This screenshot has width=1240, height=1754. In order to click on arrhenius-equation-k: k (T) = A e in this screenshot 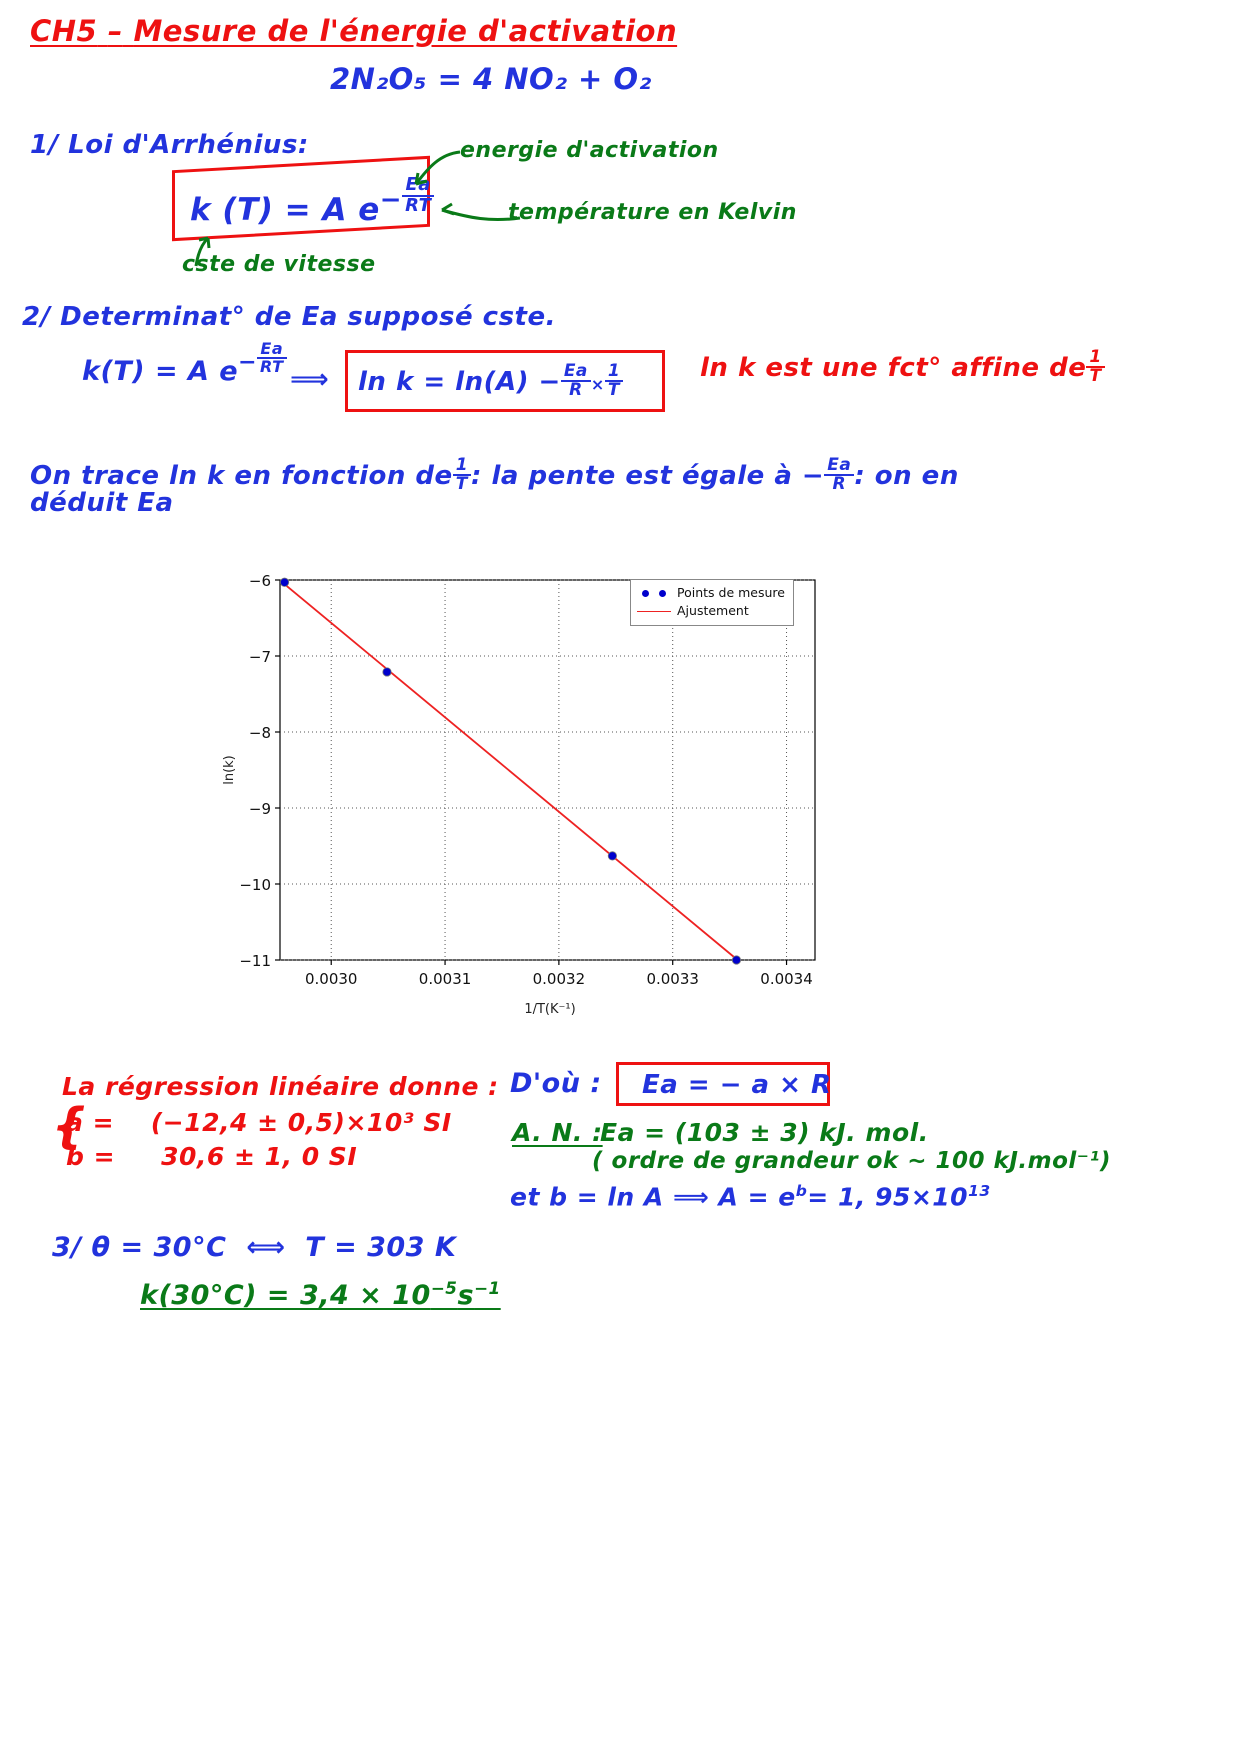, I will do `click(285, 210)`.